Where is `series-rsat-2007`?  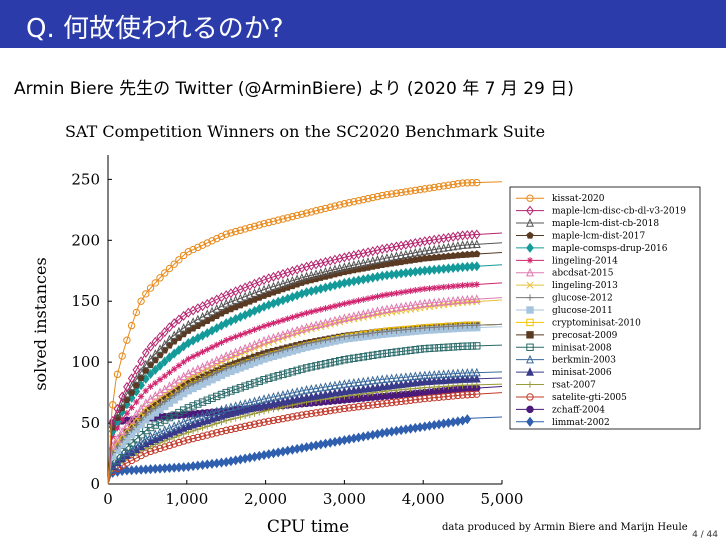 series-rsat-2007 is located at coordinates (305, 433).